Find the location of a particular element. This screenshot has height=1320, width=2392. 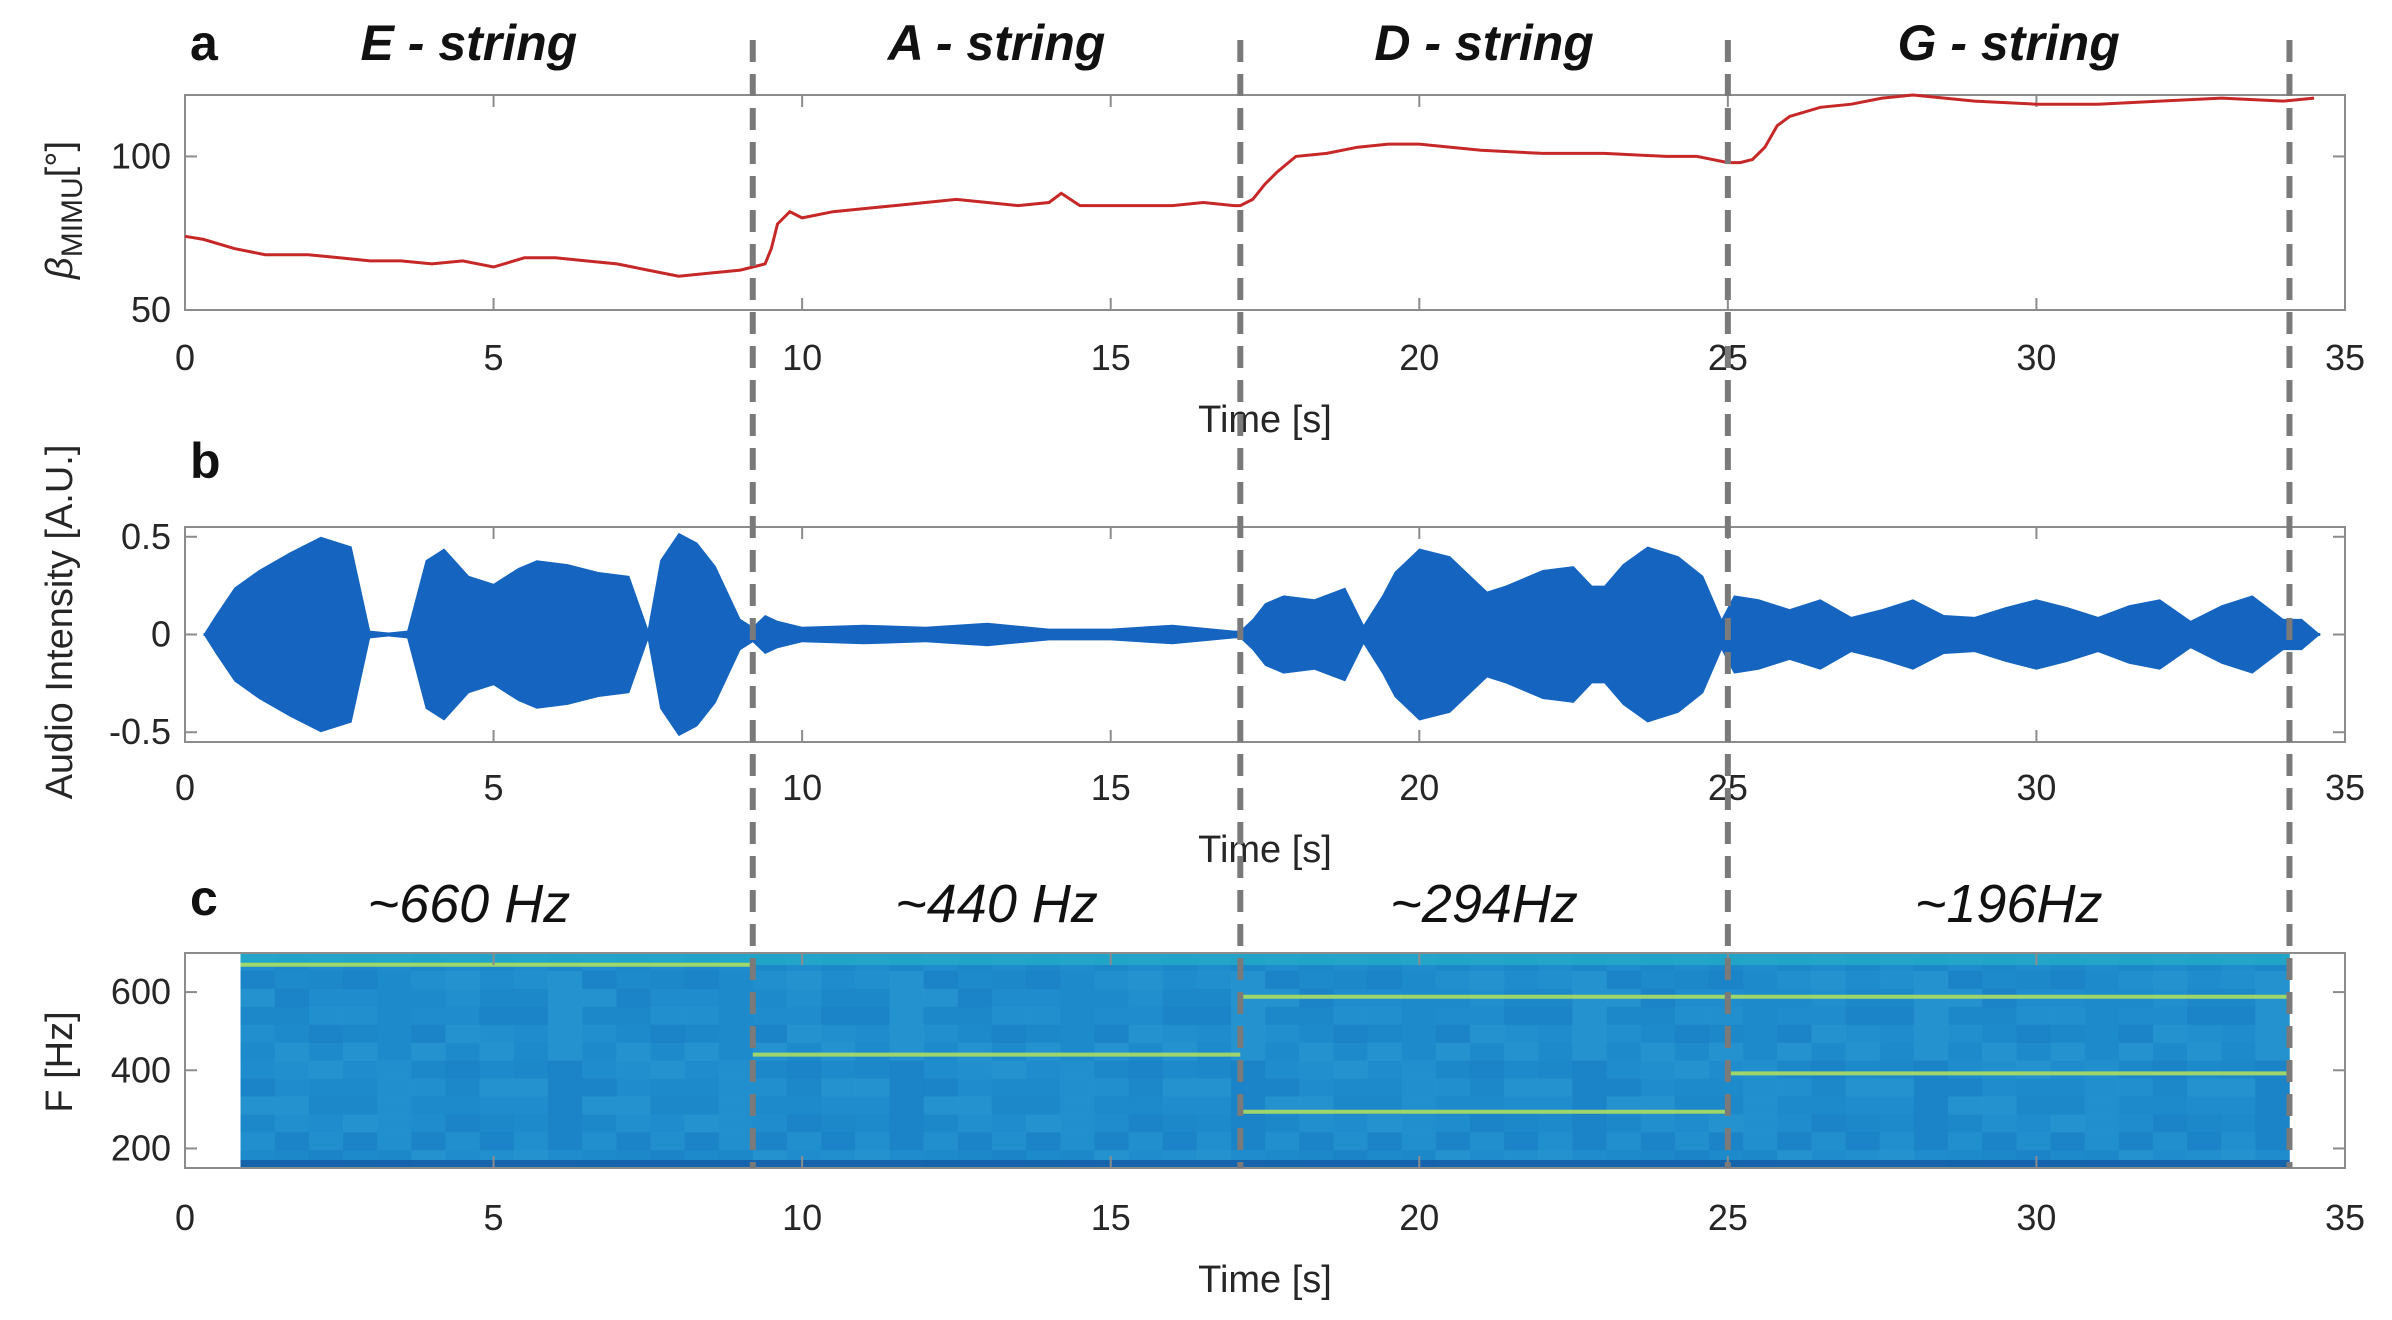

panel-letter-a: a is located at coordinates (204, 43).